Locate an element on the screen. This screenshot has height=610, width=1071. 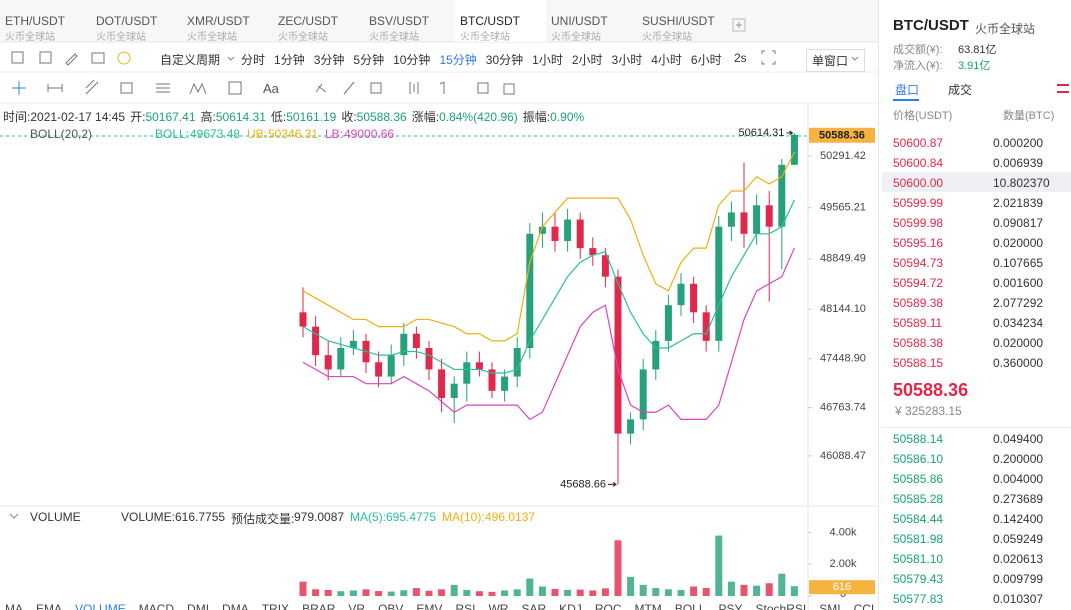
row-highlight is located at coordinates (976, 182).